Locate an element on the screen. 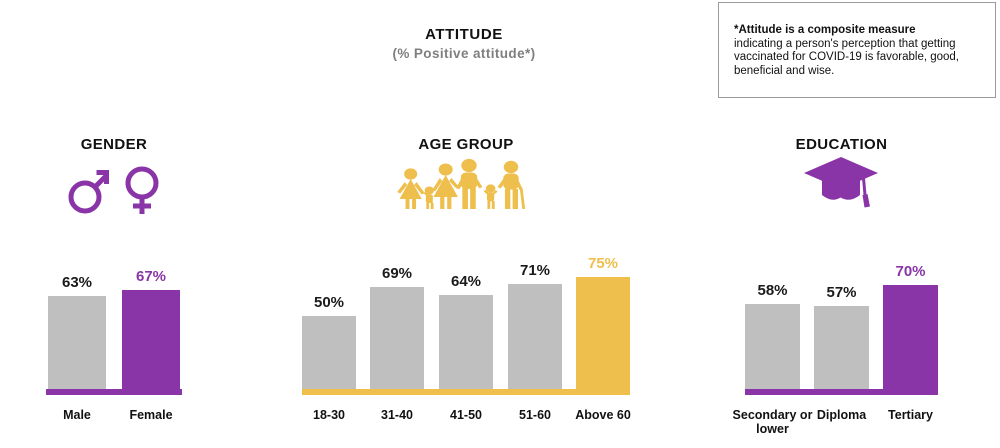  category-label-31-40: 31-40 is located at coordinates (397, 415).